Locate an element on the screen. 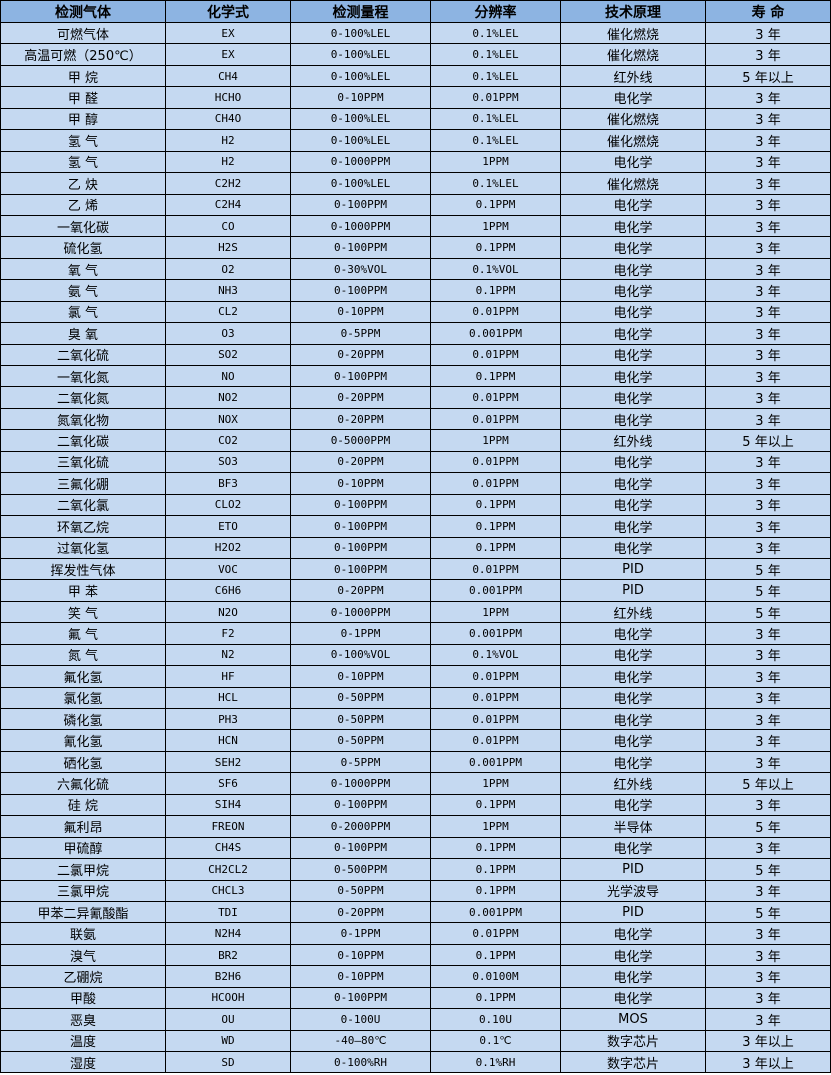  cell-gas-name: 二氯甲烷 is located at coordinates (83, 869).